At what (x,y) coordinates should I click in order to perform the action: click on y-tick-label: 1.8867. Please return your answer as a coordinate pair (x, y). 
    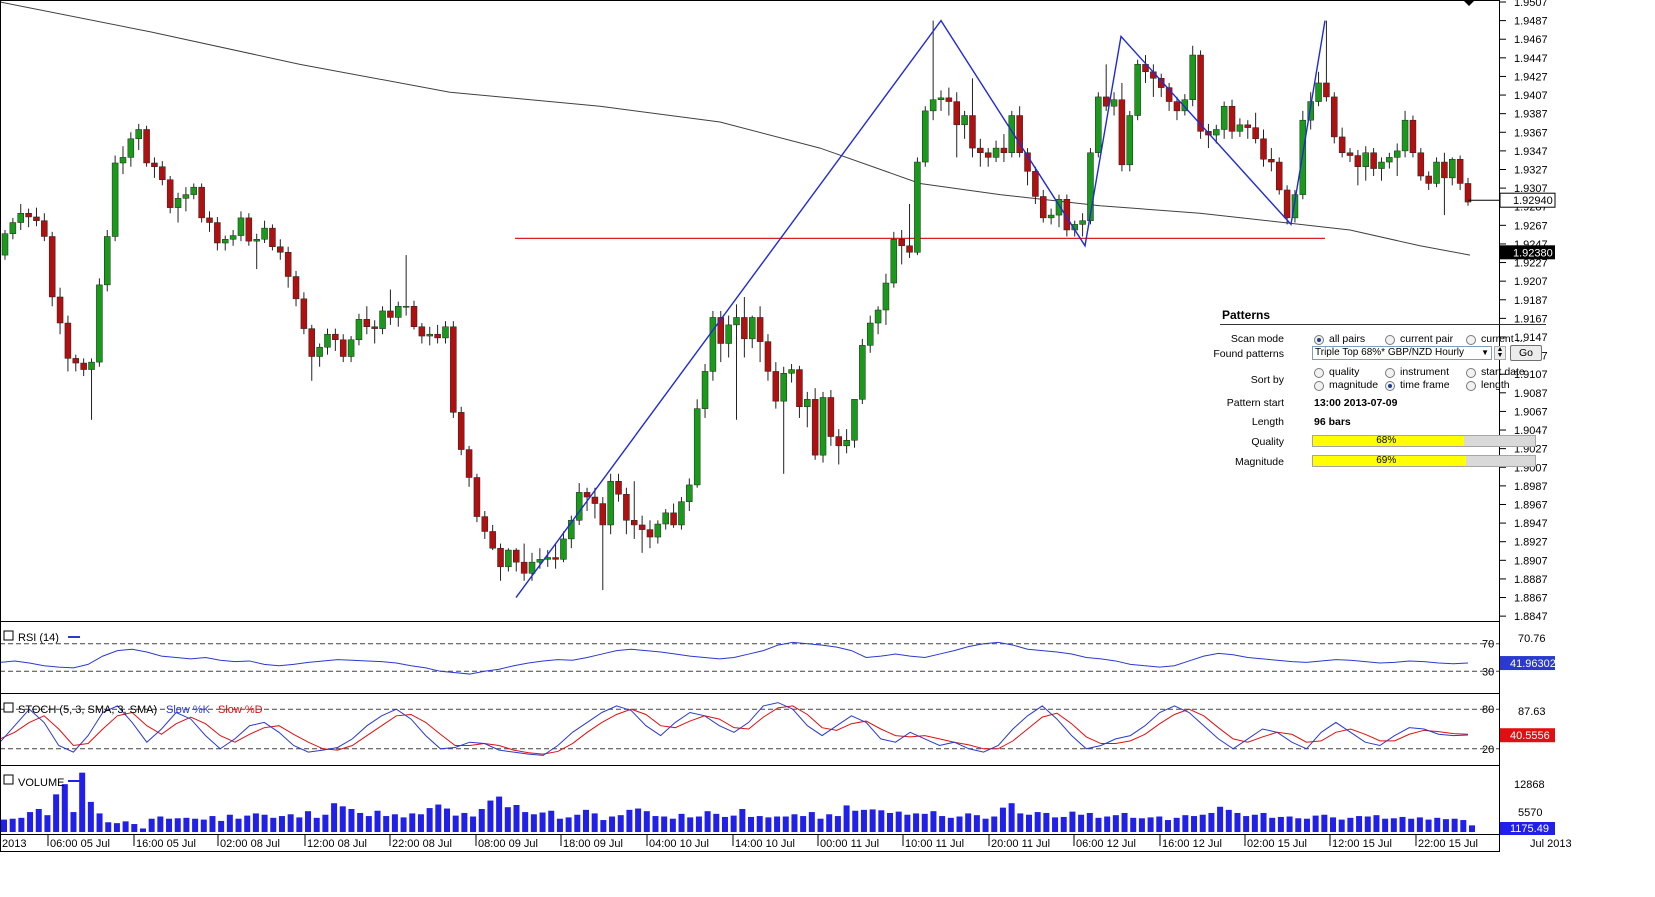
    Looking at the image, I should click on (1531, 599).